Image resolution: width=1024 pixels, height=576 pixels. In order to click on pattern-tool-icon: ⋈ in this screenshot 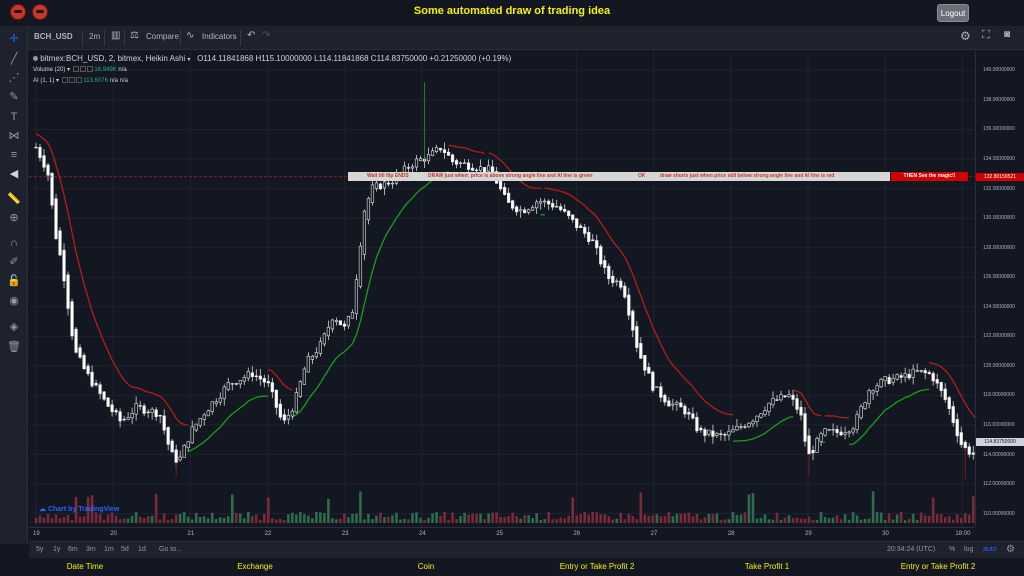, I will do `click(14, 136)`.